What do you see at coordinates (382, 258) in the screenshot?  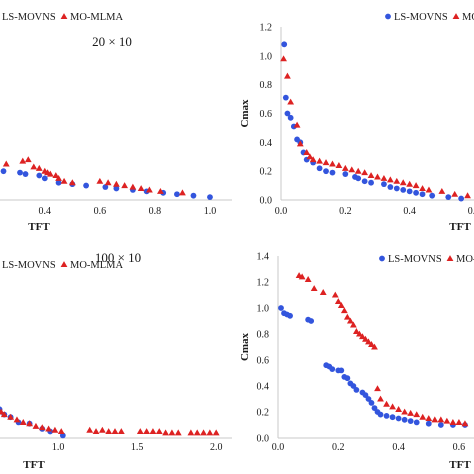 I see `legend-circle-icon` at bounding box center [382, 258].